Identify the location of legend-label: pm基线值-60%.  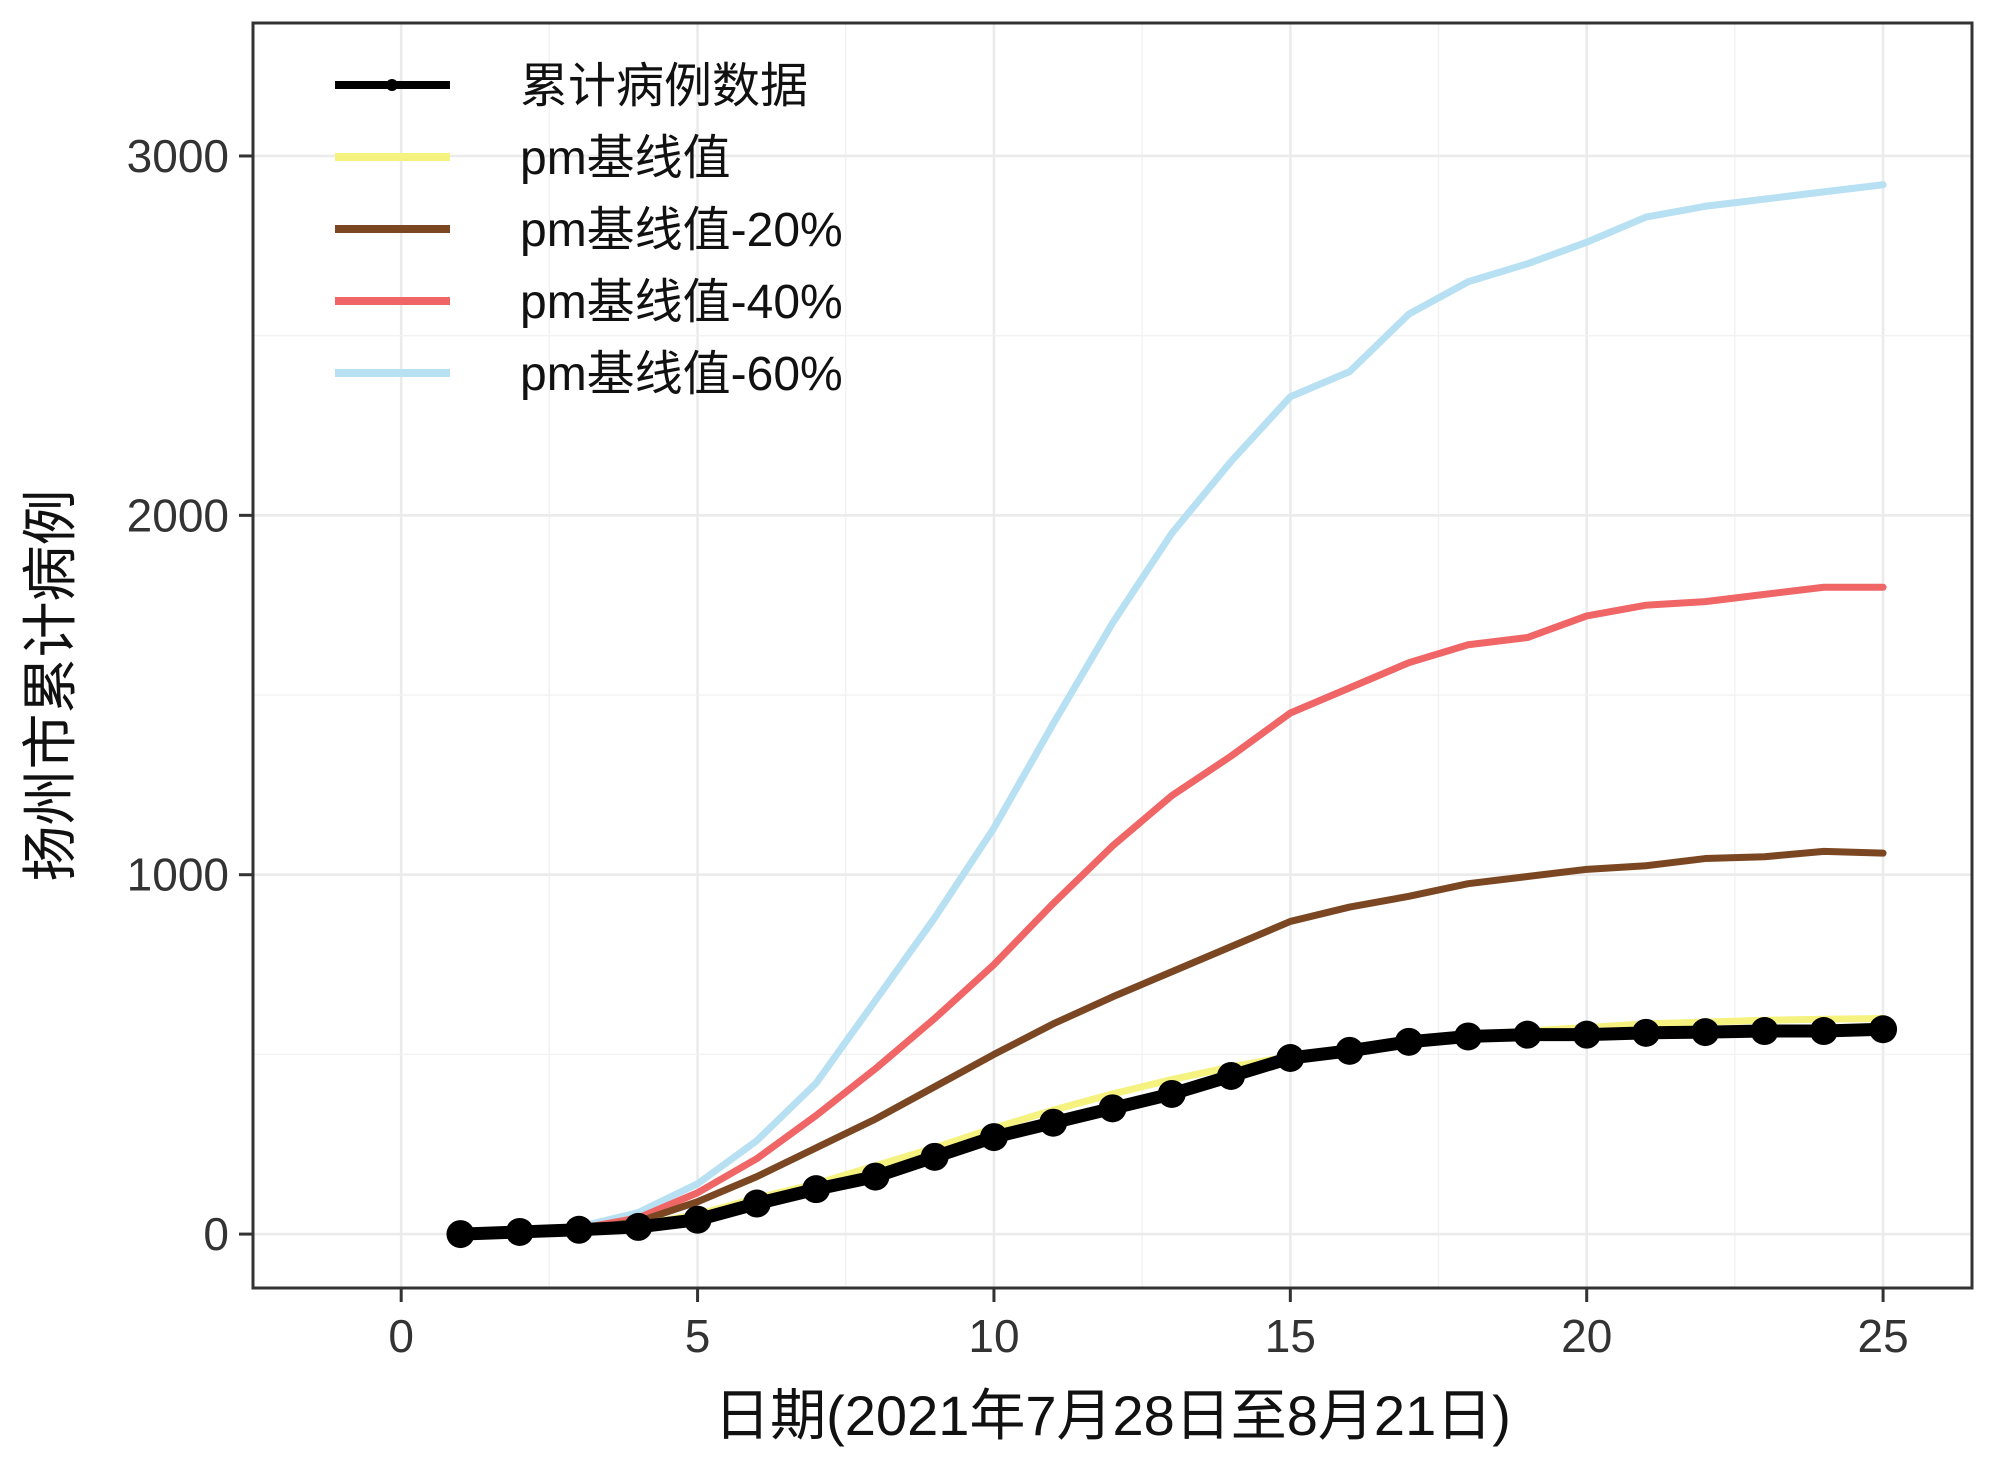
(681, 374).